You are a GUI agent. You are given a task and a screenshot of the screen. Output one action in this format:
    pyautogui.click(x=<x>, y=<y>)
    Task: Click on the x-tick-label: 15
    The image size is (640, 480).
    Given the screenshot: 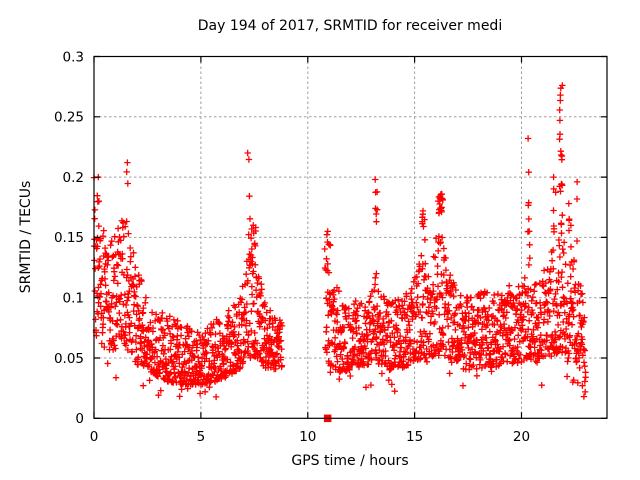 What is the action you would take?
    pyautogui.click(x=414, y=437)
    